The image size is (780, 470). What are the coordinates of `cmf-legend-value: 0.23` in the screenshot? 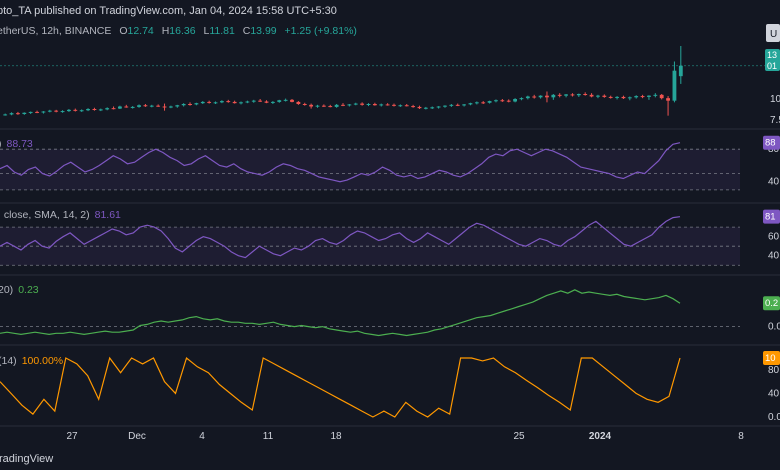 It's located at (28, 290).